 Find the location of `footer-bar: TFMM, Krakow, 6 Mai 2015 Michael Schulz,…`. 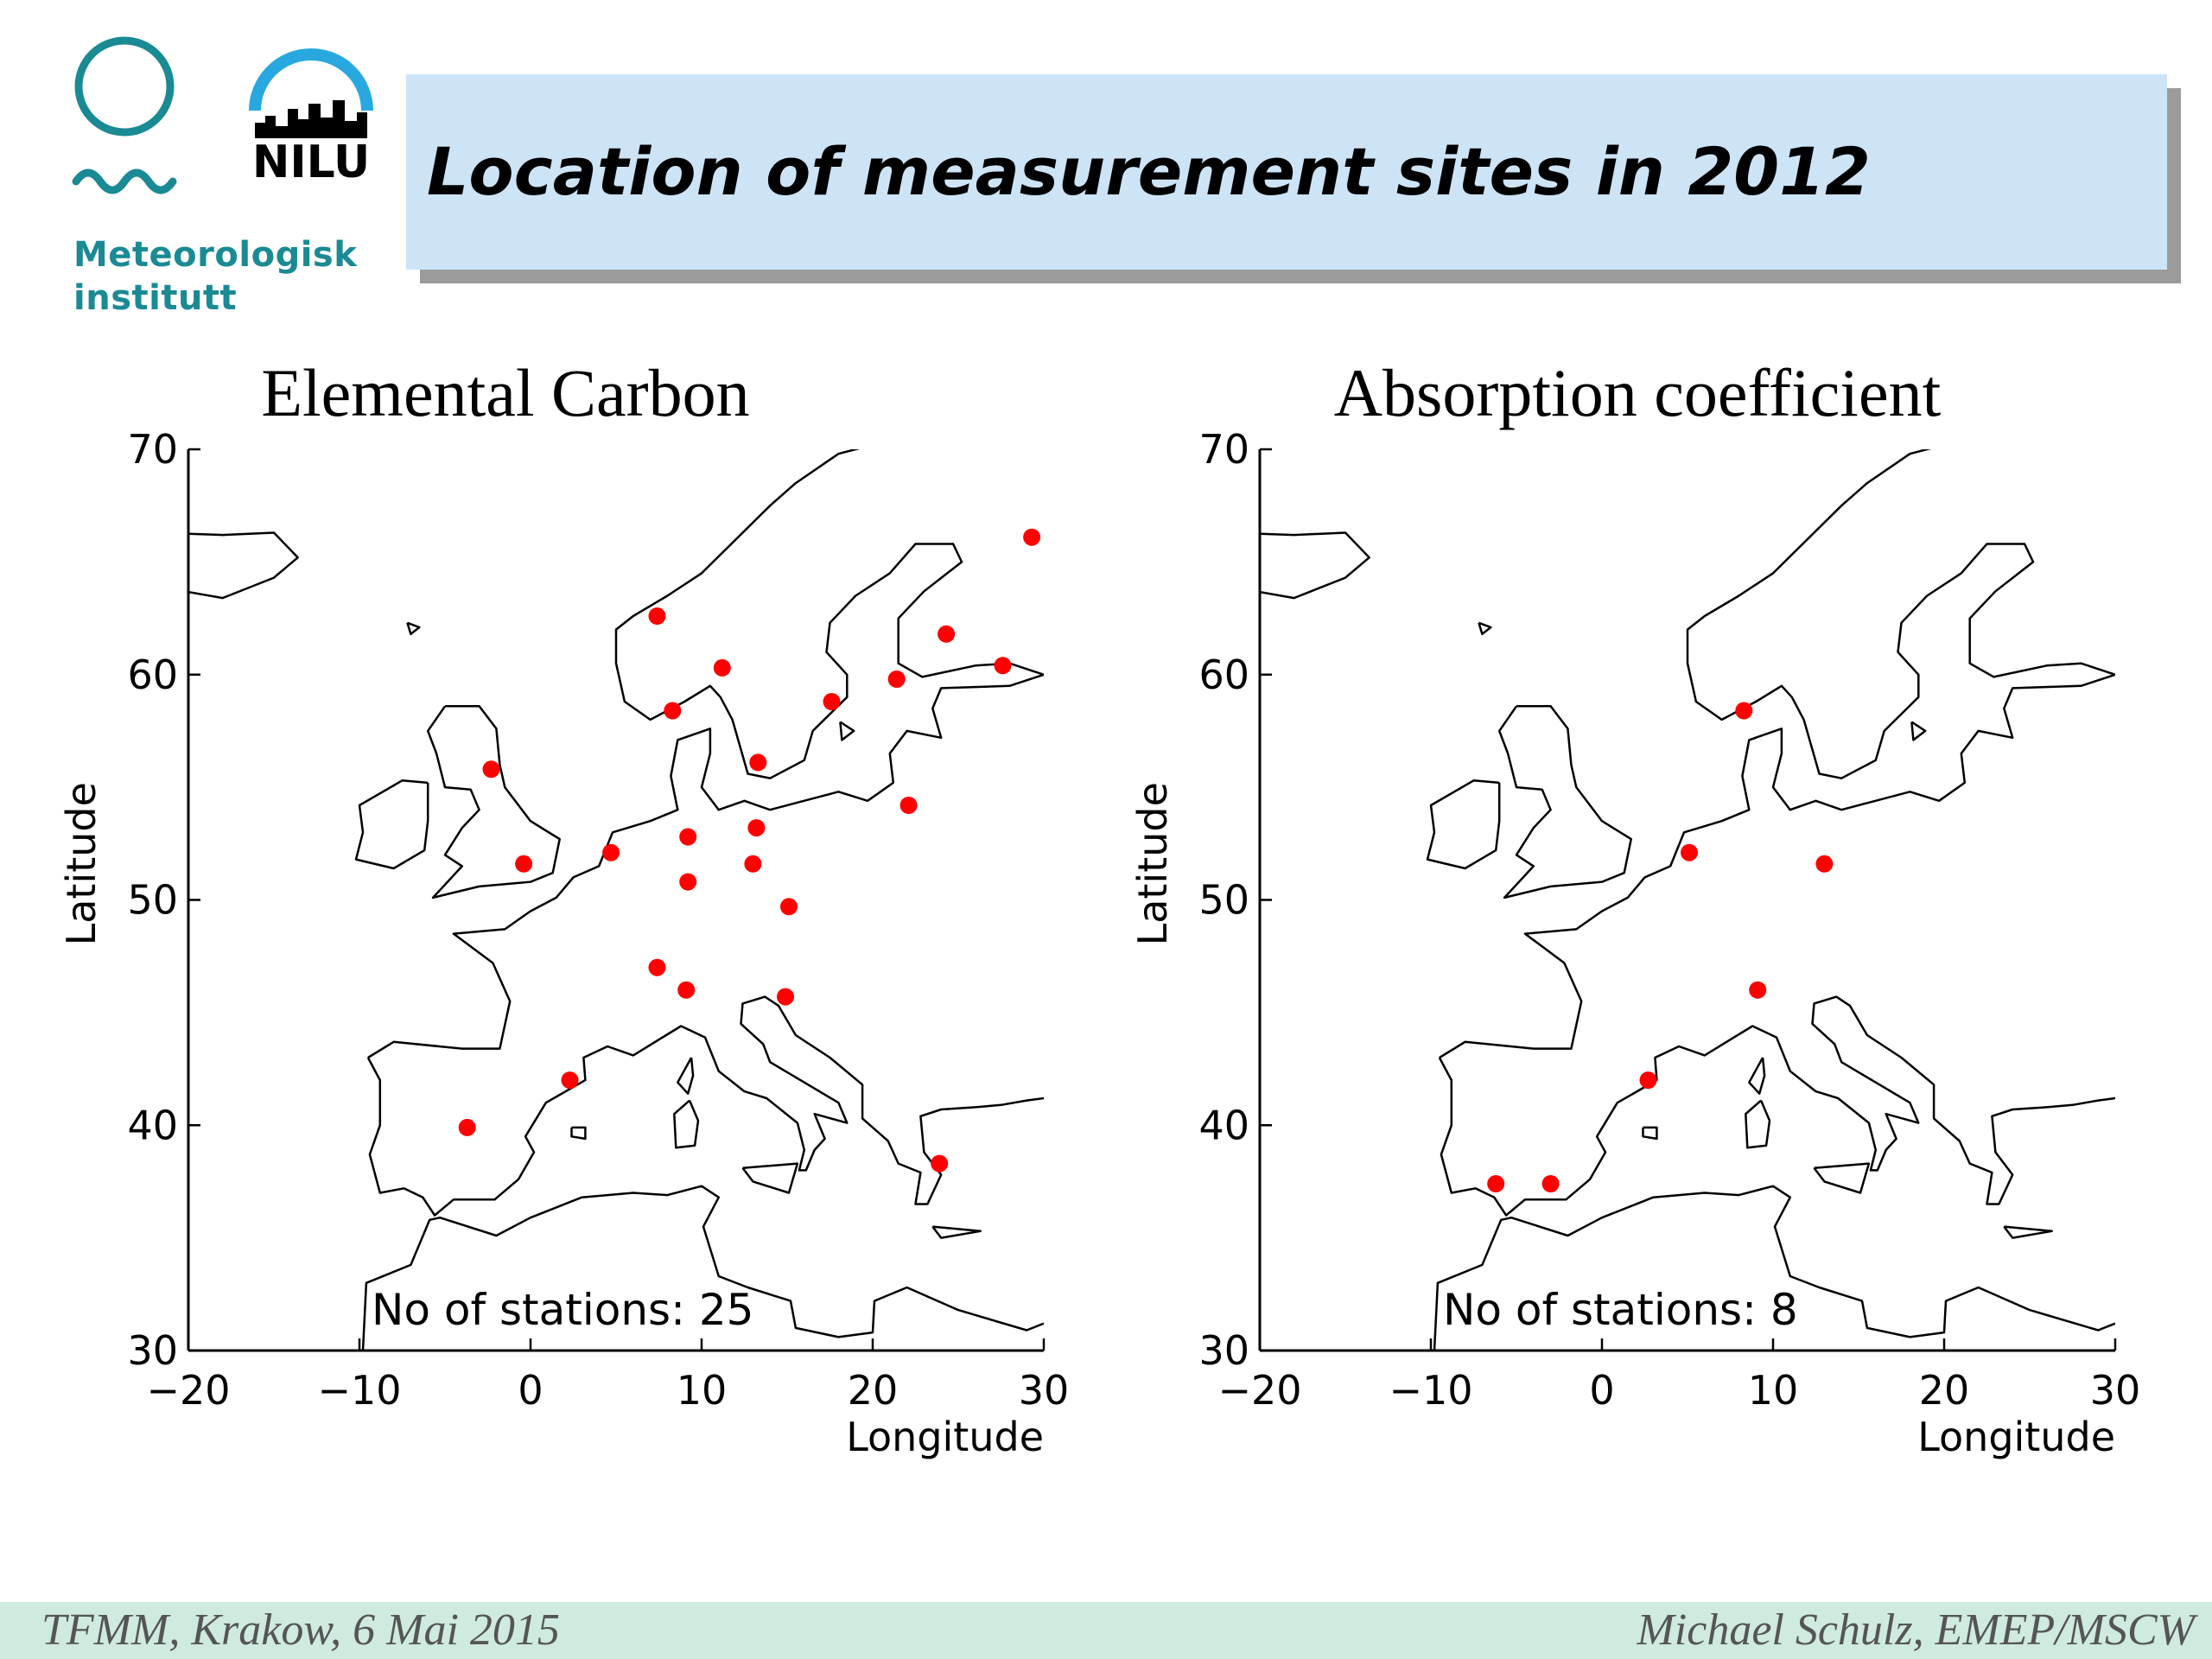

footer-bar: TFMM, Krakow, 6 Mai 2015 Michael Schulz,… is located at coordinates (1106, 1630).